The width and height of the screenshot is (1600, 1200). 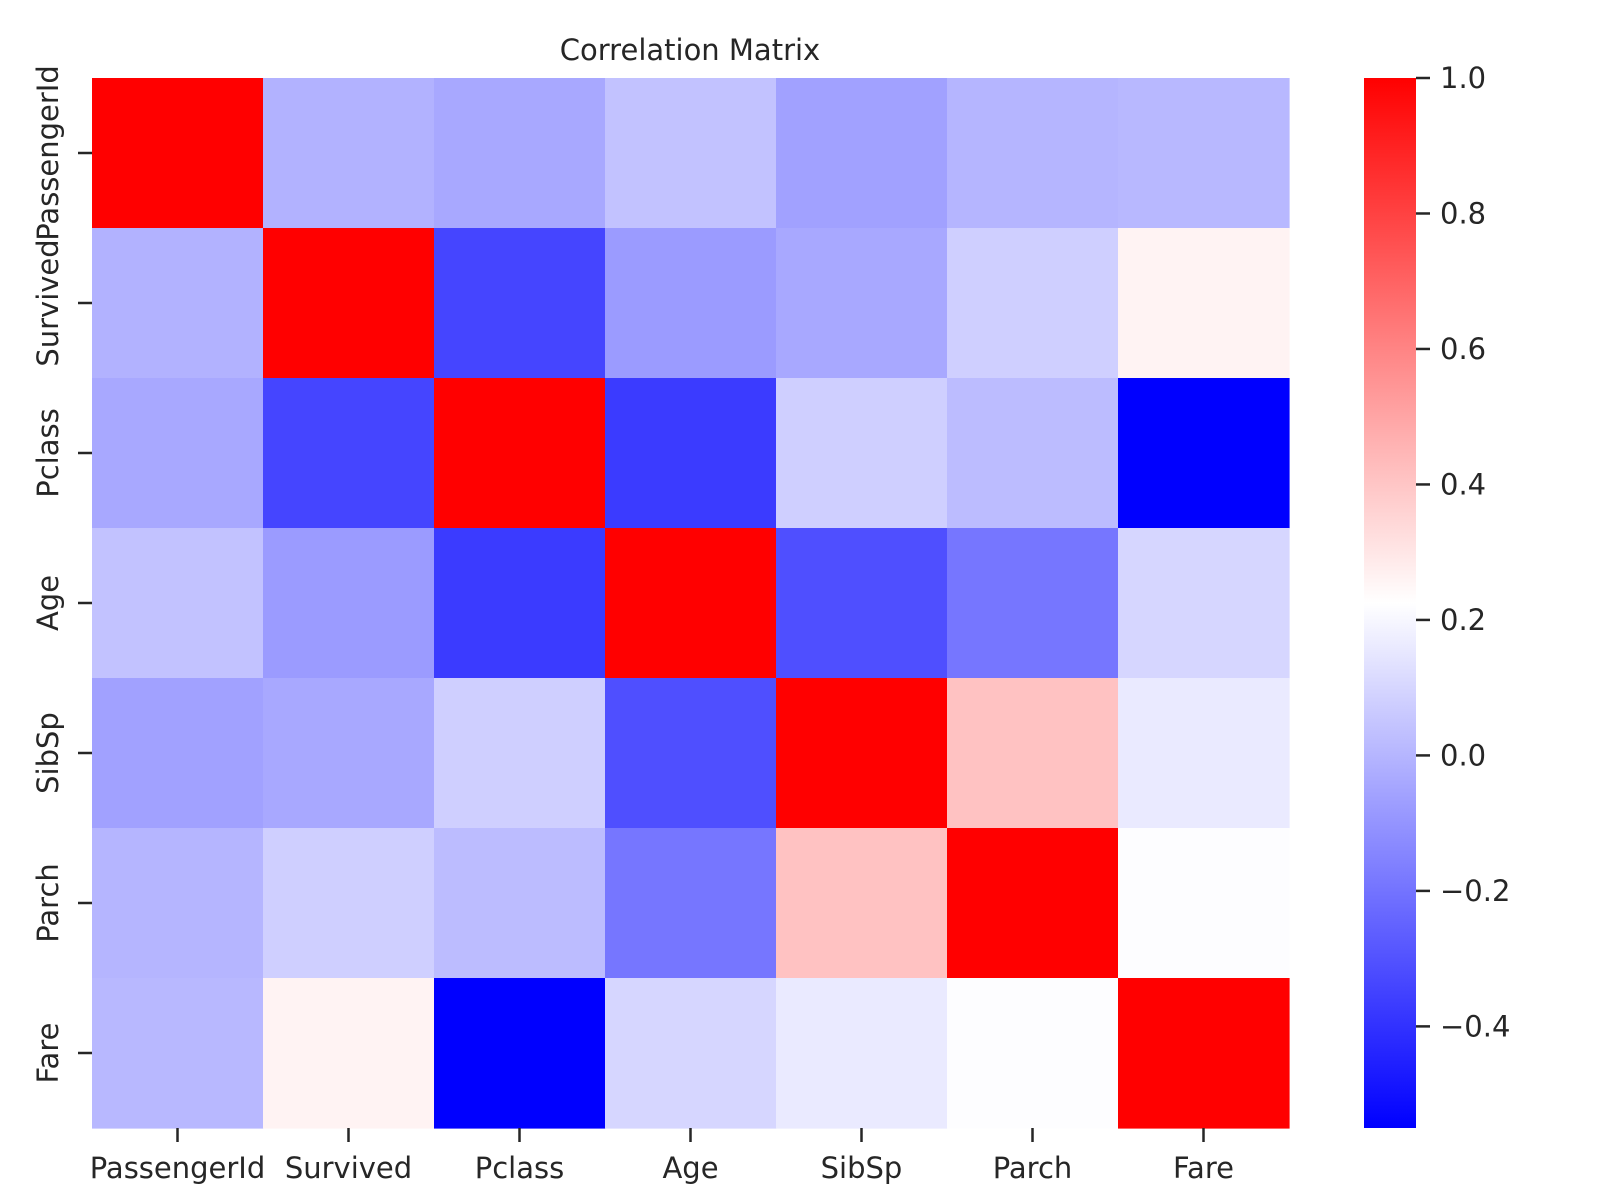 What do you see at coordinates (1390, 603) in the screenshot?
I see `colorbar-gradient` at bounding box center [1390, 603].